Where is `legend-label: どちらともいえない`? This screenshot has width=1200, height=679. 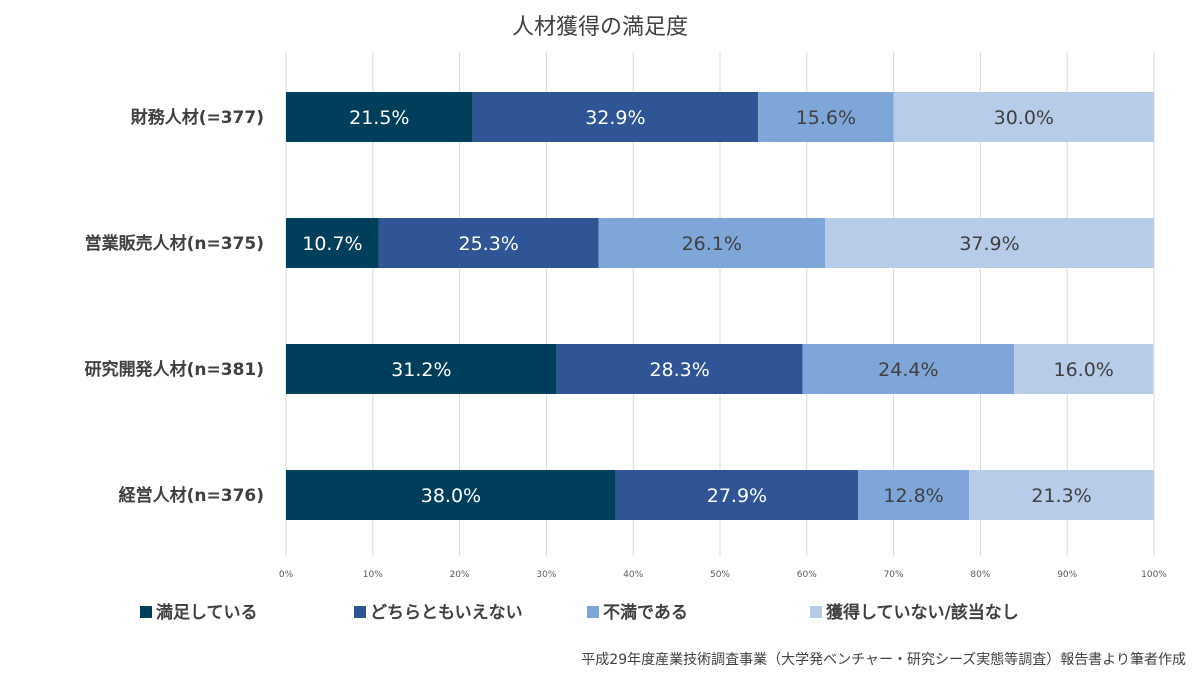 legend-label: どちらともいえない is located at coordinates (446, 613).